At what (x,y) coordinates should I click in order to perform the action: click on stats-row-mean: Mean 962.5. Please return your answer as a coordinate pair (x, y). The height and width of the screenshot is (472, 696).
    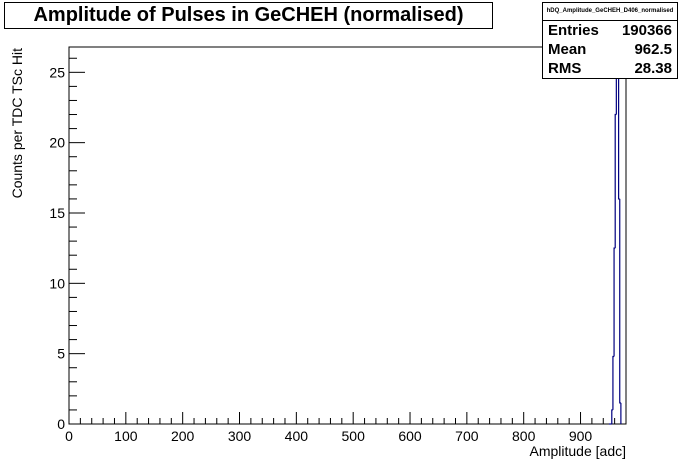
    Looking at the image, I should click on (610, 49).